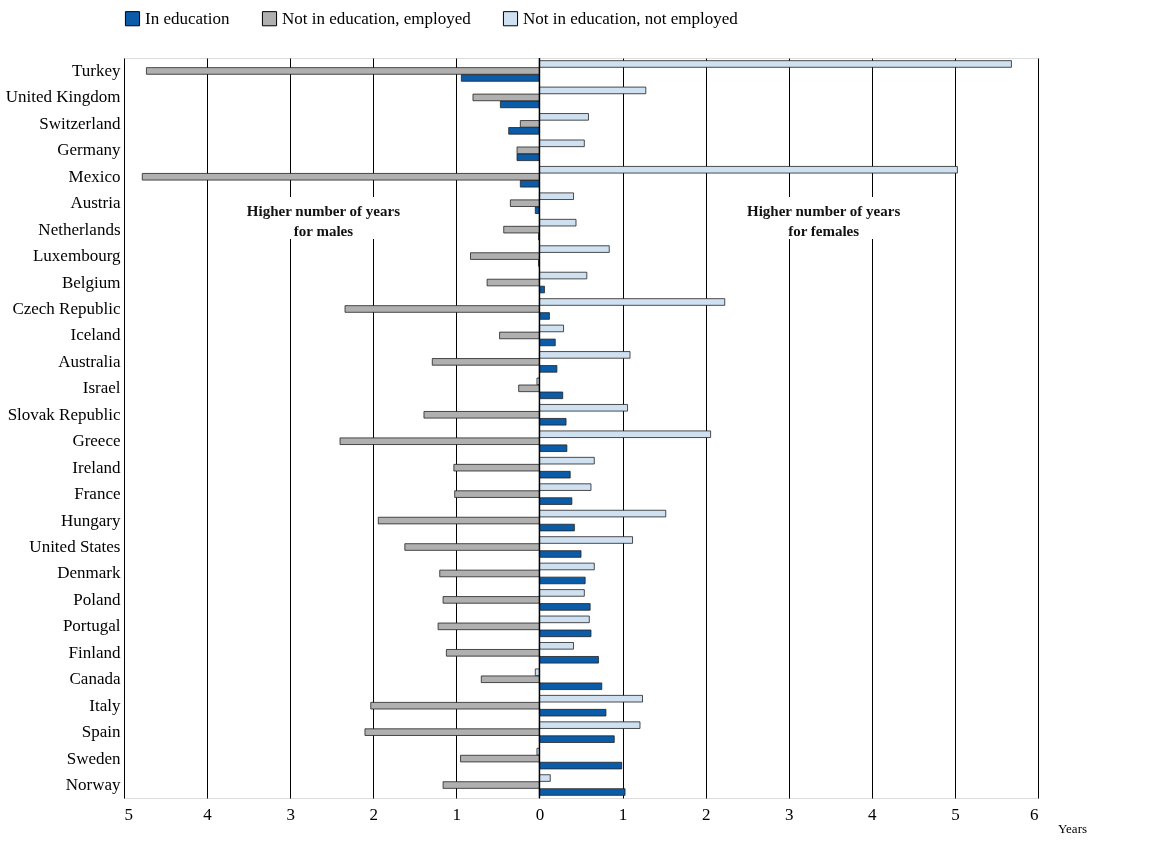 Image resolution: width=1163 pixels, height=865 pixels. What do you see at coordinates (97, 494) in the screenshot?
I see `y-tick-label: France` at bounding box center [97, 494].